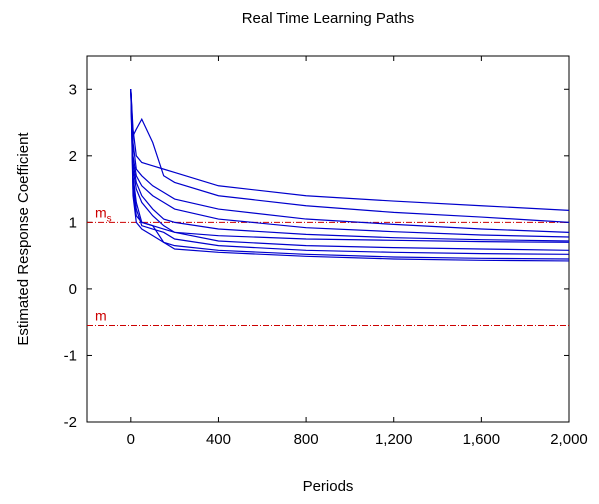 This screenshot has height=504, width=599. Describe the element at coordinates (328, 486) in the screenshot. I see `x-axis-title: Periods` at that location.